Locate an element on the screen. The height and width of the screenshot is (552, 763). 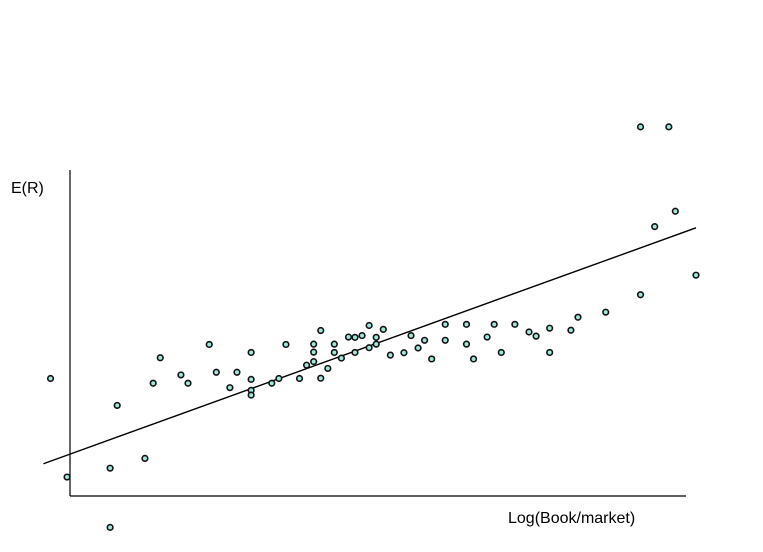
x-axis-label: Log(Book/market) is located at coordinates (571, 518).